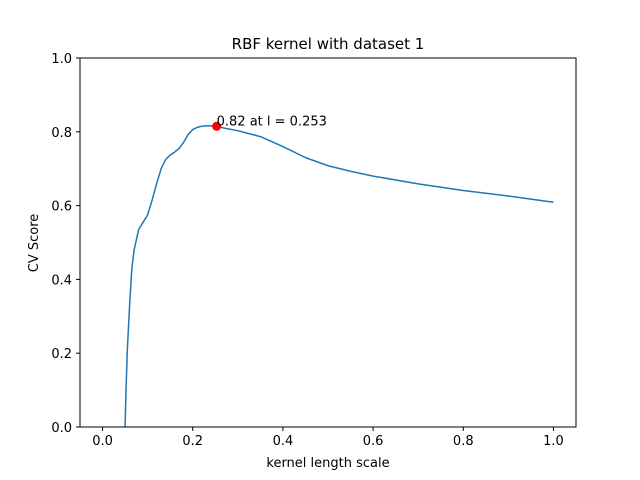  I want to click on chart-title: RBF kernel with dataset 1, so click(328, 44).